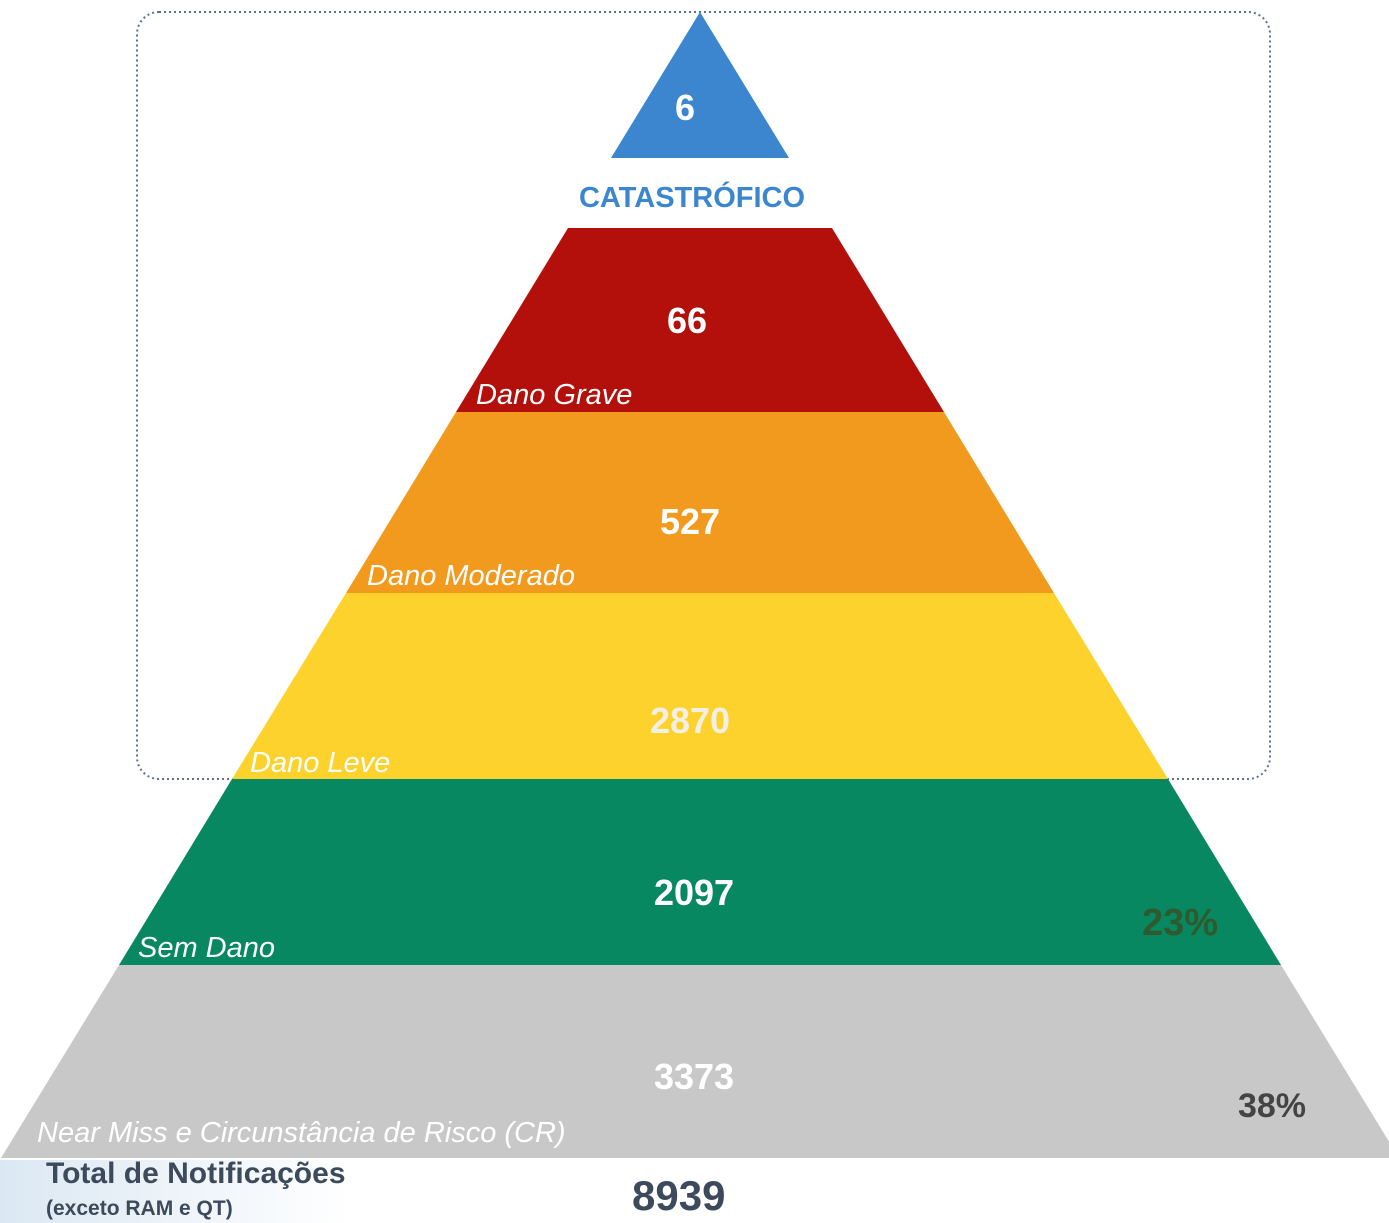  Describe the element at coordinates (690, 521) in the screenshot. I see `level-value: 527` at that location.